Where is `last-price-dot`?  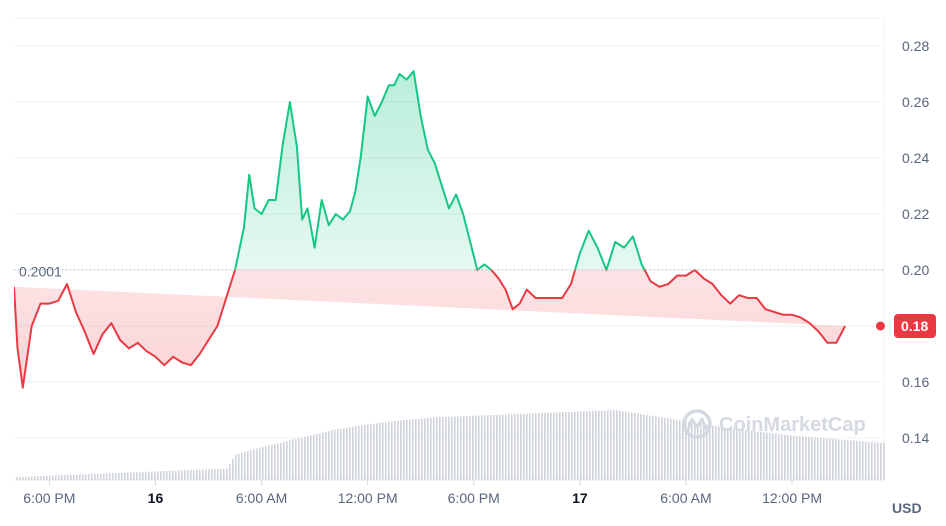
last-price-dot is located at coordinates (880, 326).